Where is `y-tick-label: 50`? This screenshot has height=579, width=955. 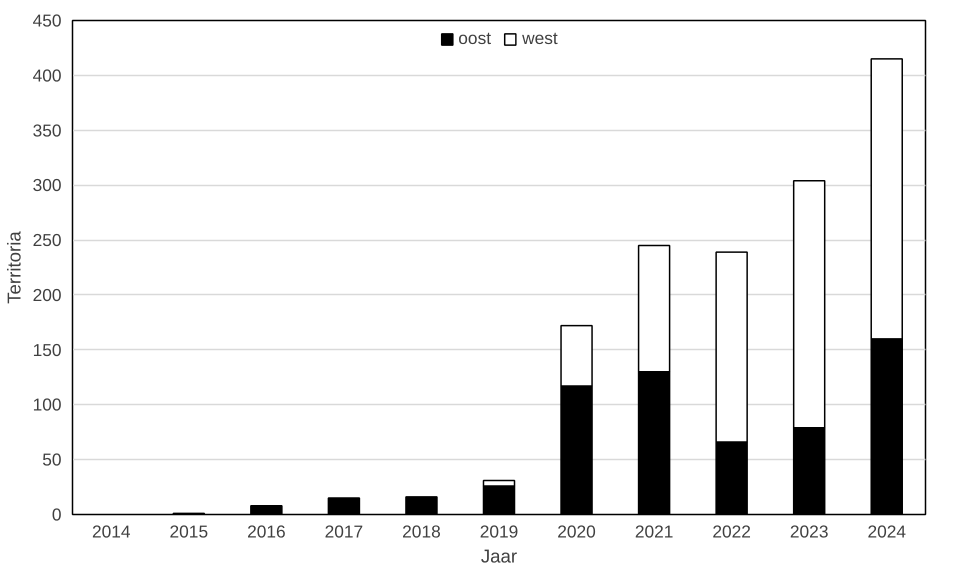
y-tick-label: 50 is located at coordinates (52, 460).